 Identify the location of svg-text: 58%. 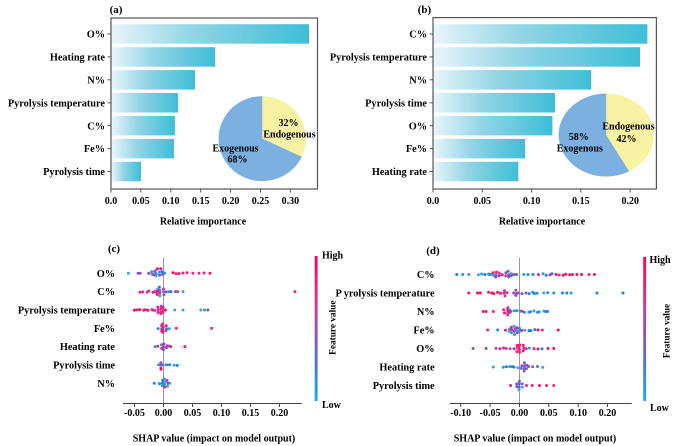
(579, 137).